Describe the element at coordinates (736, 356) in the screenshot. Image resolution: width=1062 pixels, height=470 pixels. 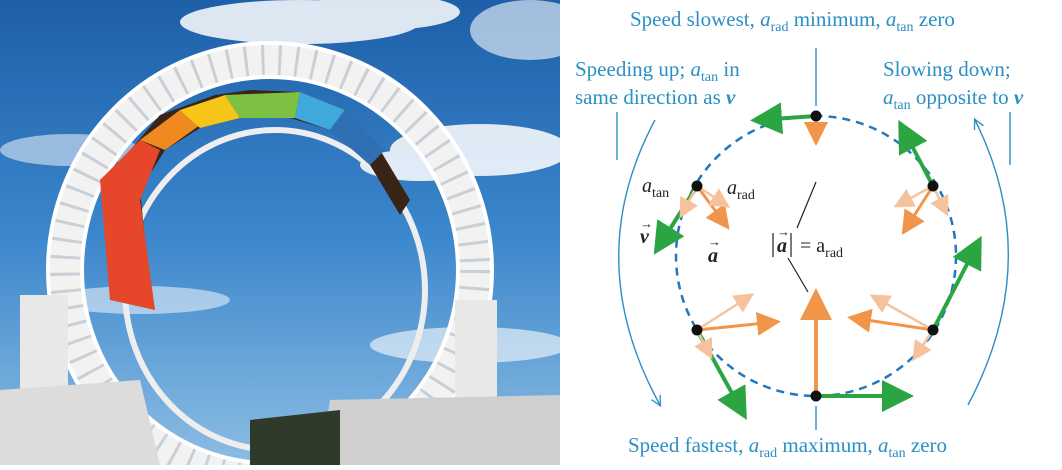
I see `point-lower-left` at that location.